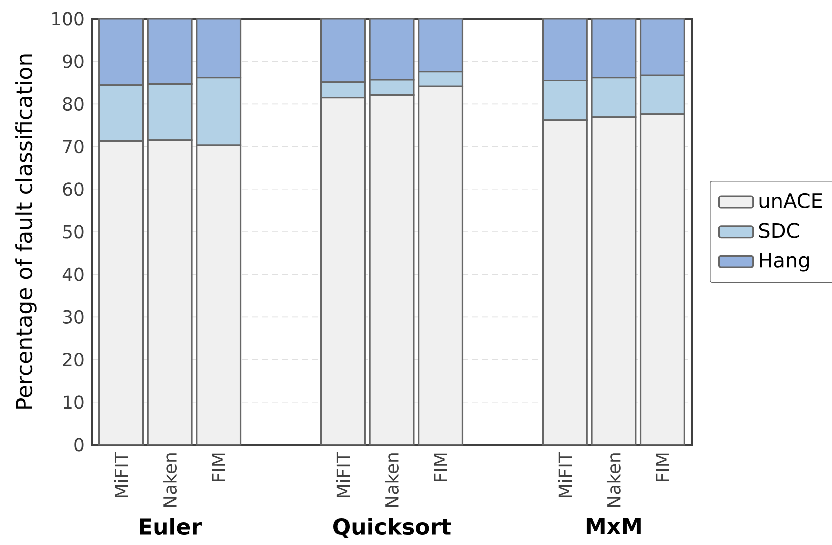  Describe the element at coordinates (79, 445) in the screenshot. I see `y-tick-label: 0` at that location.